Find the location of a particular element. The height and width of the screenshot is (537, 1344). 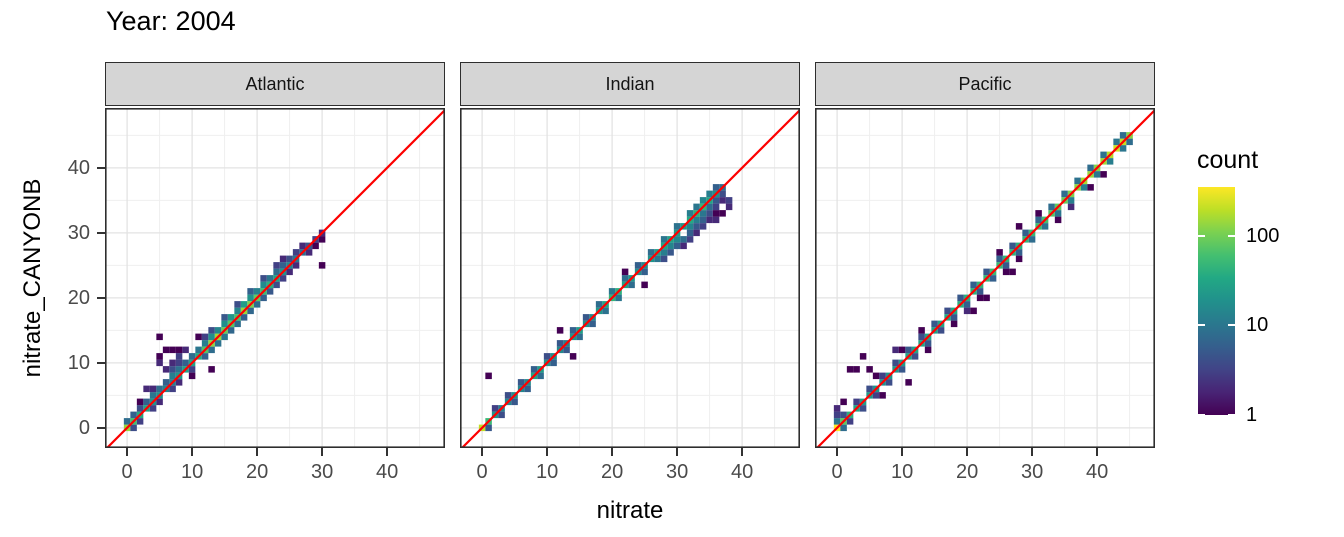

facet-strip-pacific: Pacific is located at coordinates (985, 84).